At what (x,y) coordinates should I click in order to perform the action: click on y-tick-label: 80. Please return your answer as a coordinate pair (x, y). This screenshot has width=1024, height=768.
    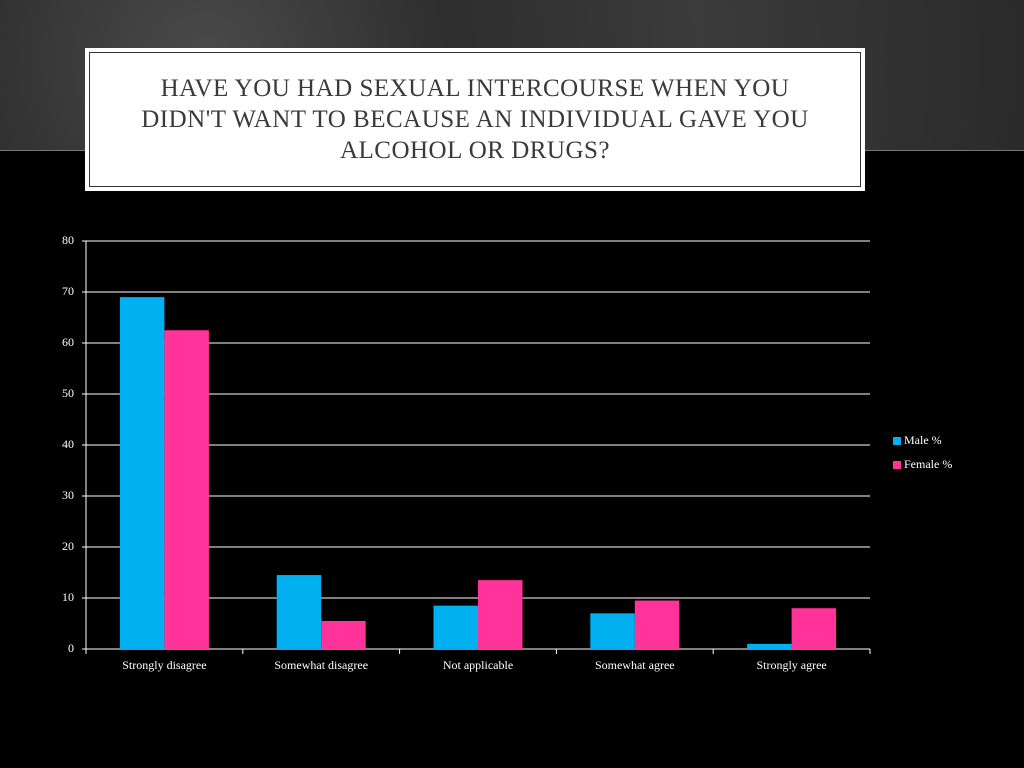
    Looking at the image, I should click on (68, 240).